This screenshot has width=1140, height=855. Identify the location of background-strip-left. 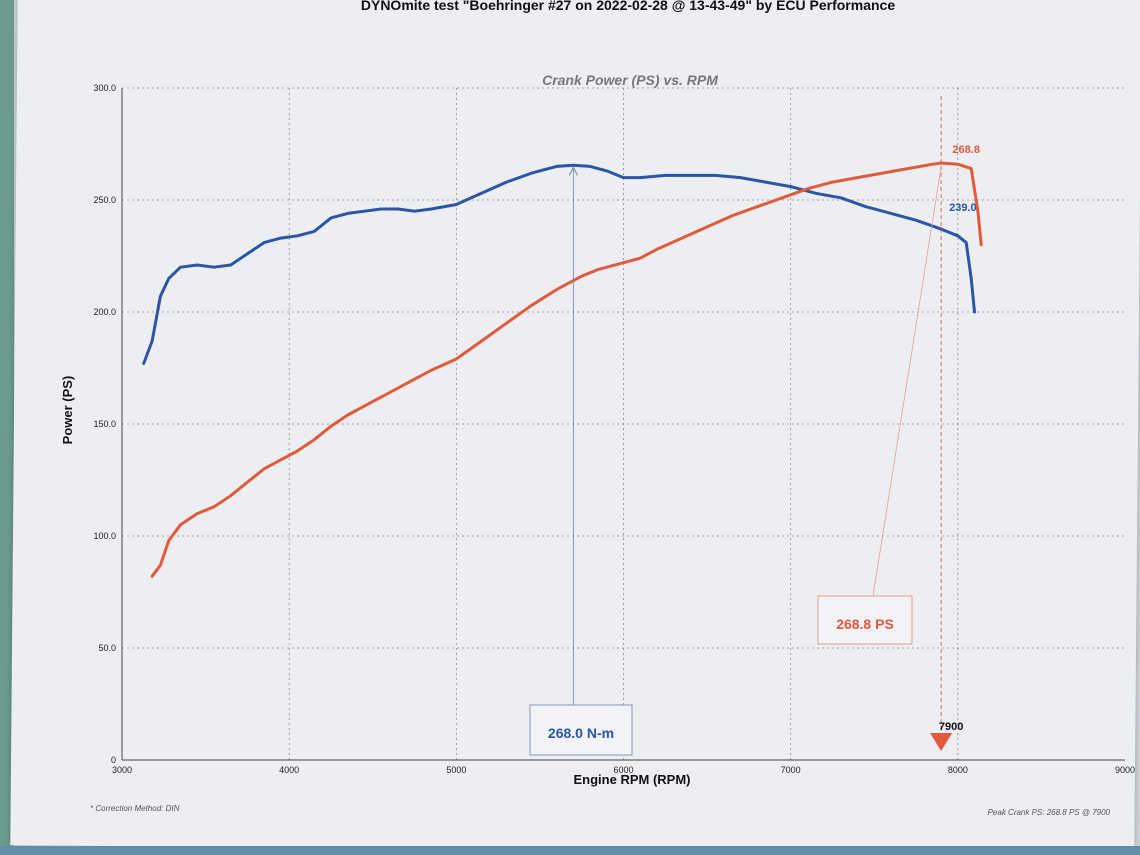
(7, 427).